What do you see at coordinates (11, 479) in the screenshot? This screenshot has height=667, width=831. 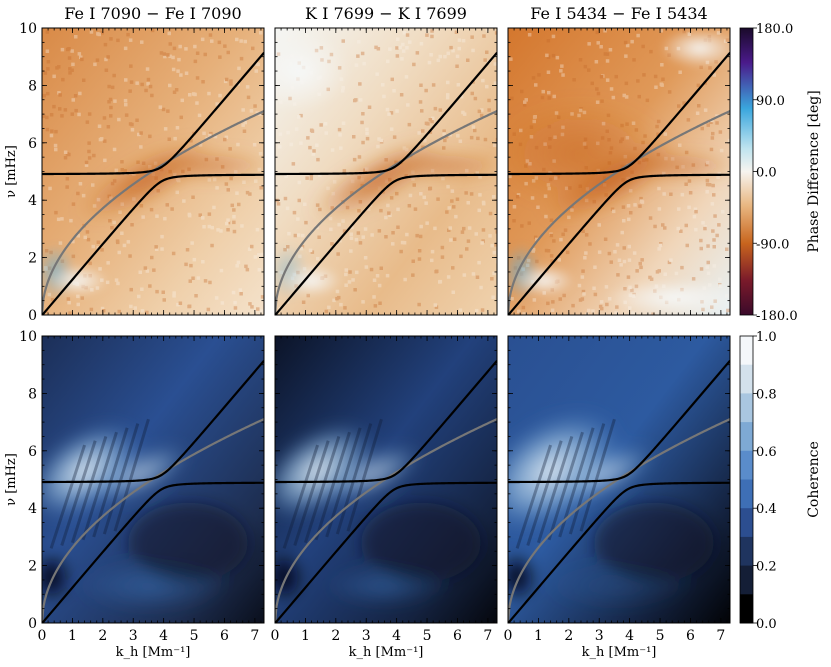 I see `y-axis-label: ν [mHz]` at bounding box center [11, 479].